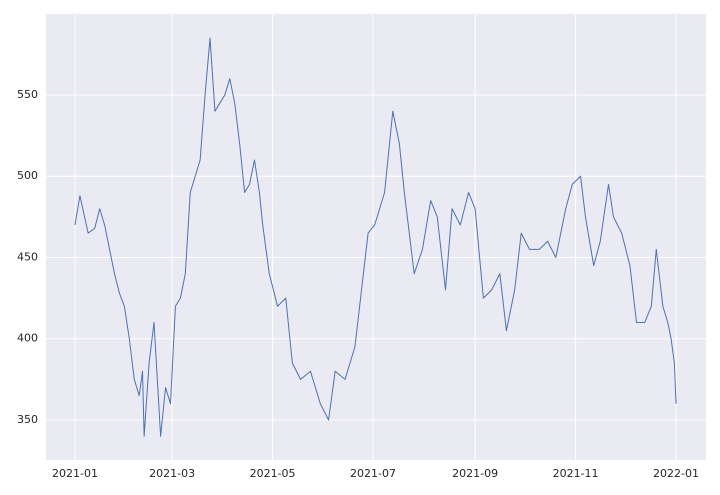 This screenshot has height=495, width=720. What do you see at coordinates (27, 419) in the screenshot?
I see `y-tick-label: 350` at bounding box center [27, 419].